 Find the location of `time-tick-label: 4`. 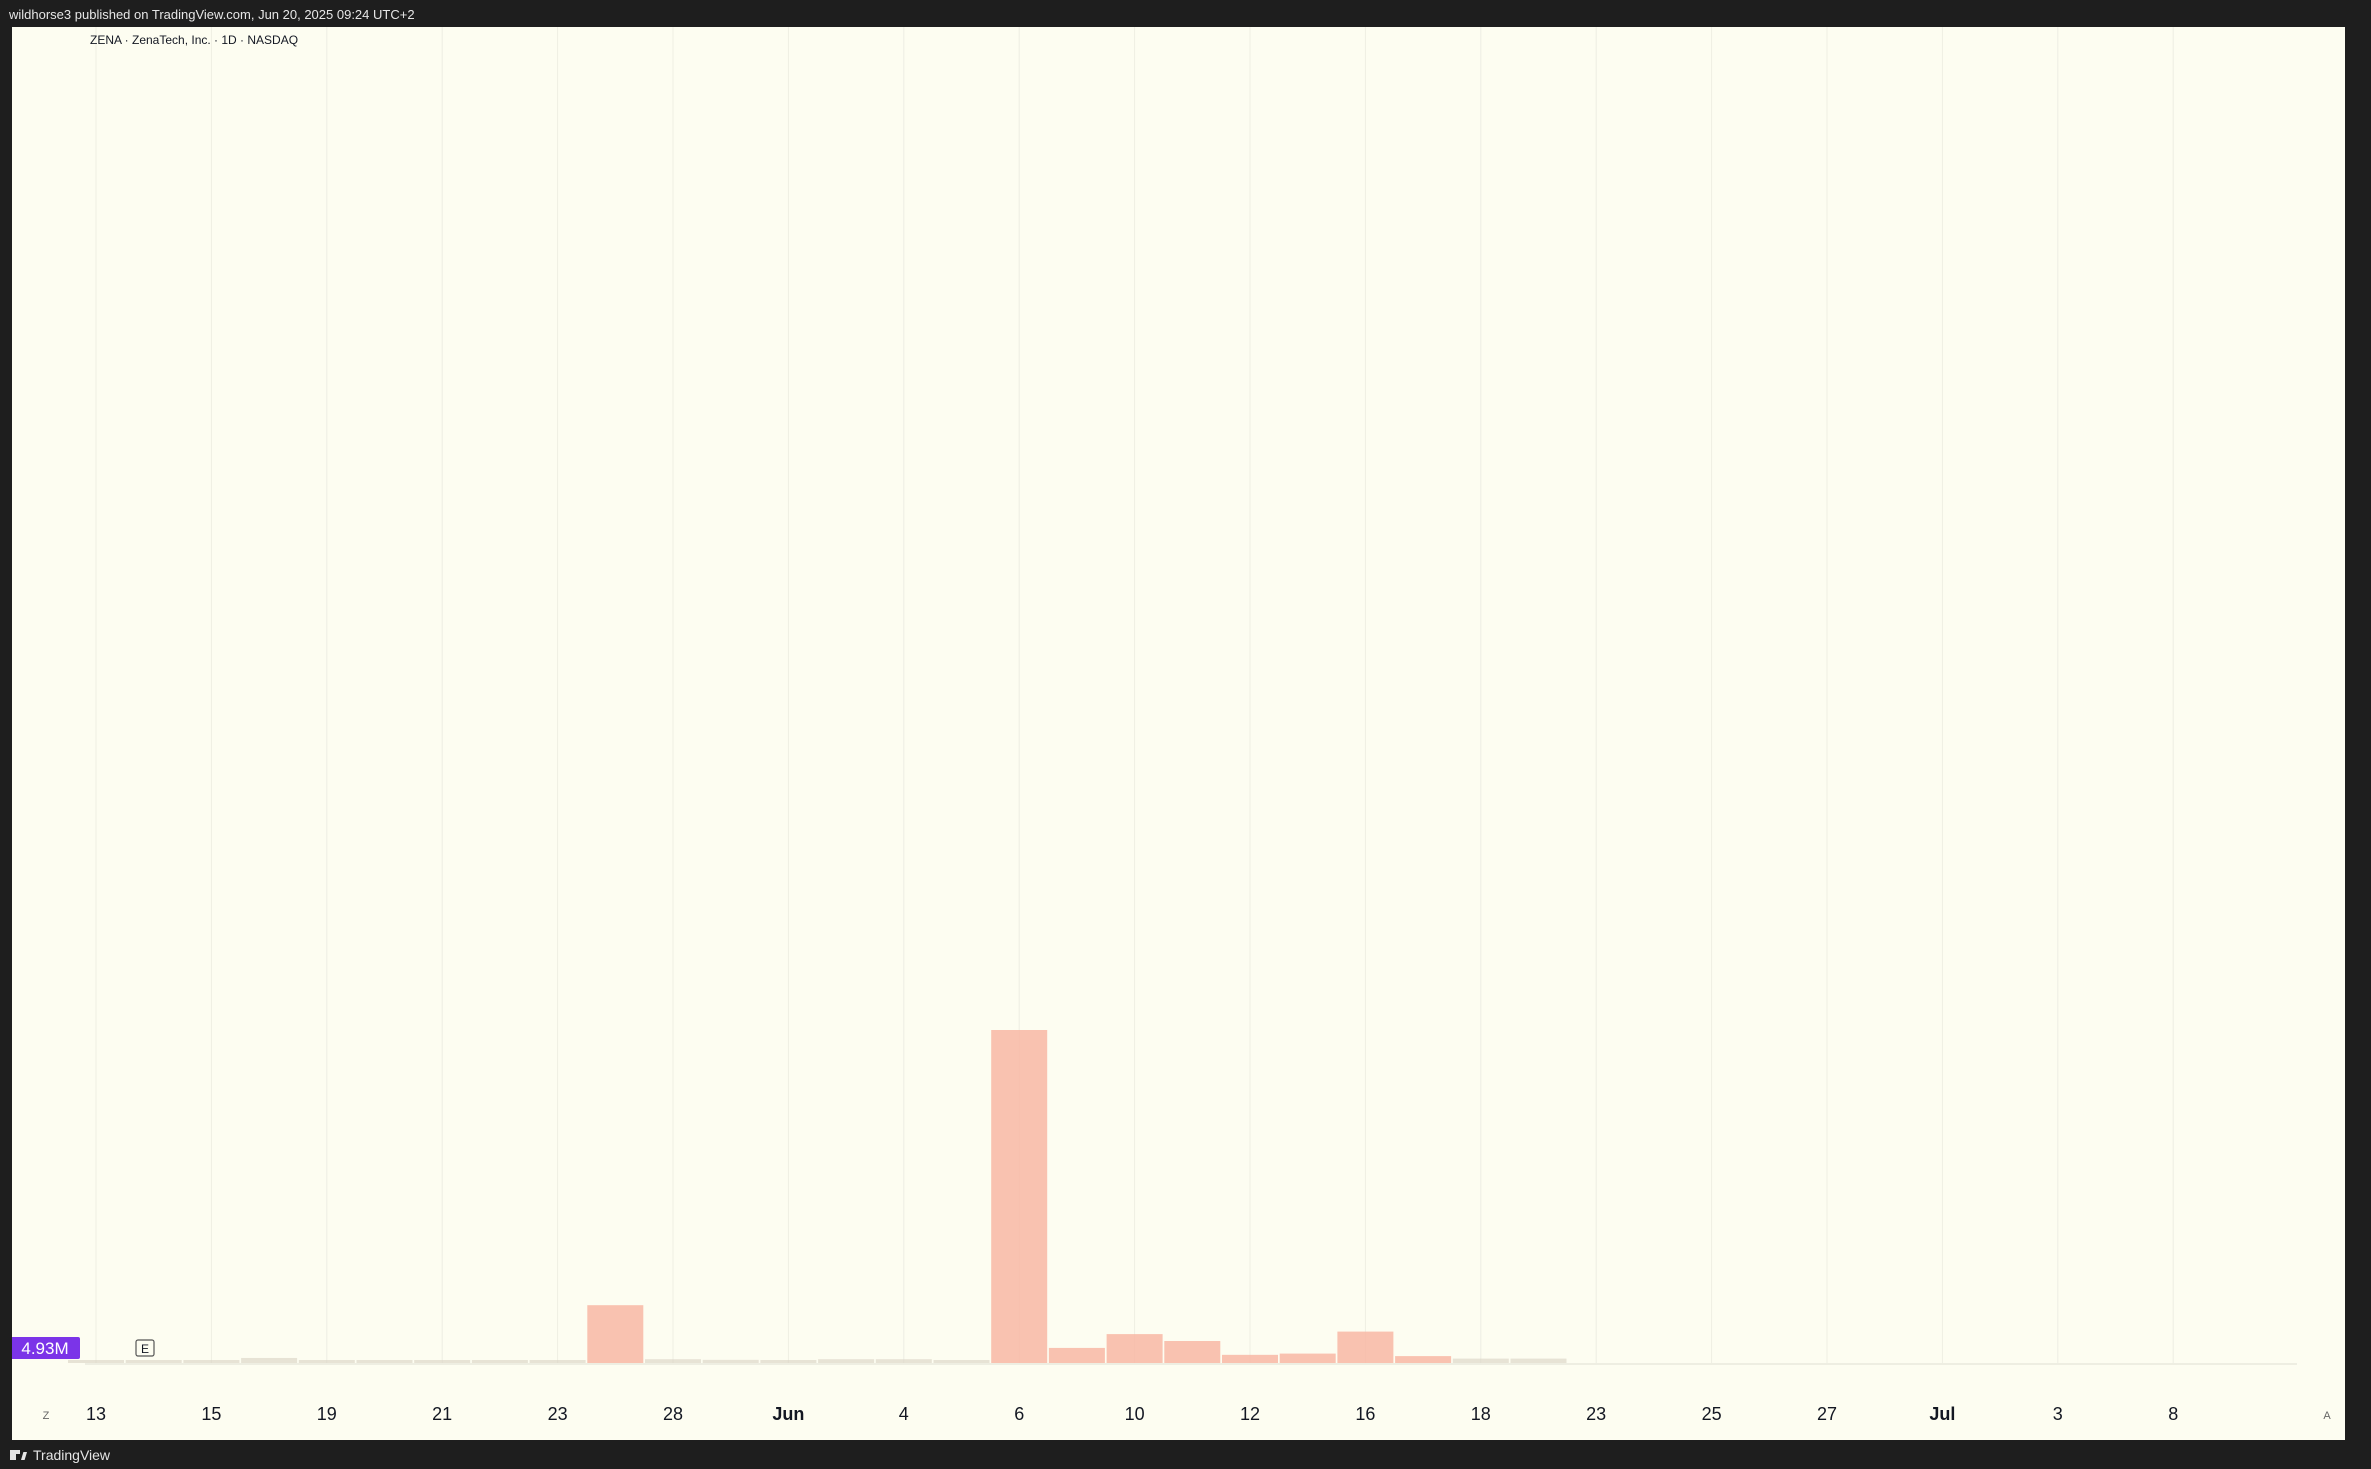

time-tick-label: 4 is located at coordinates (904, 1414).